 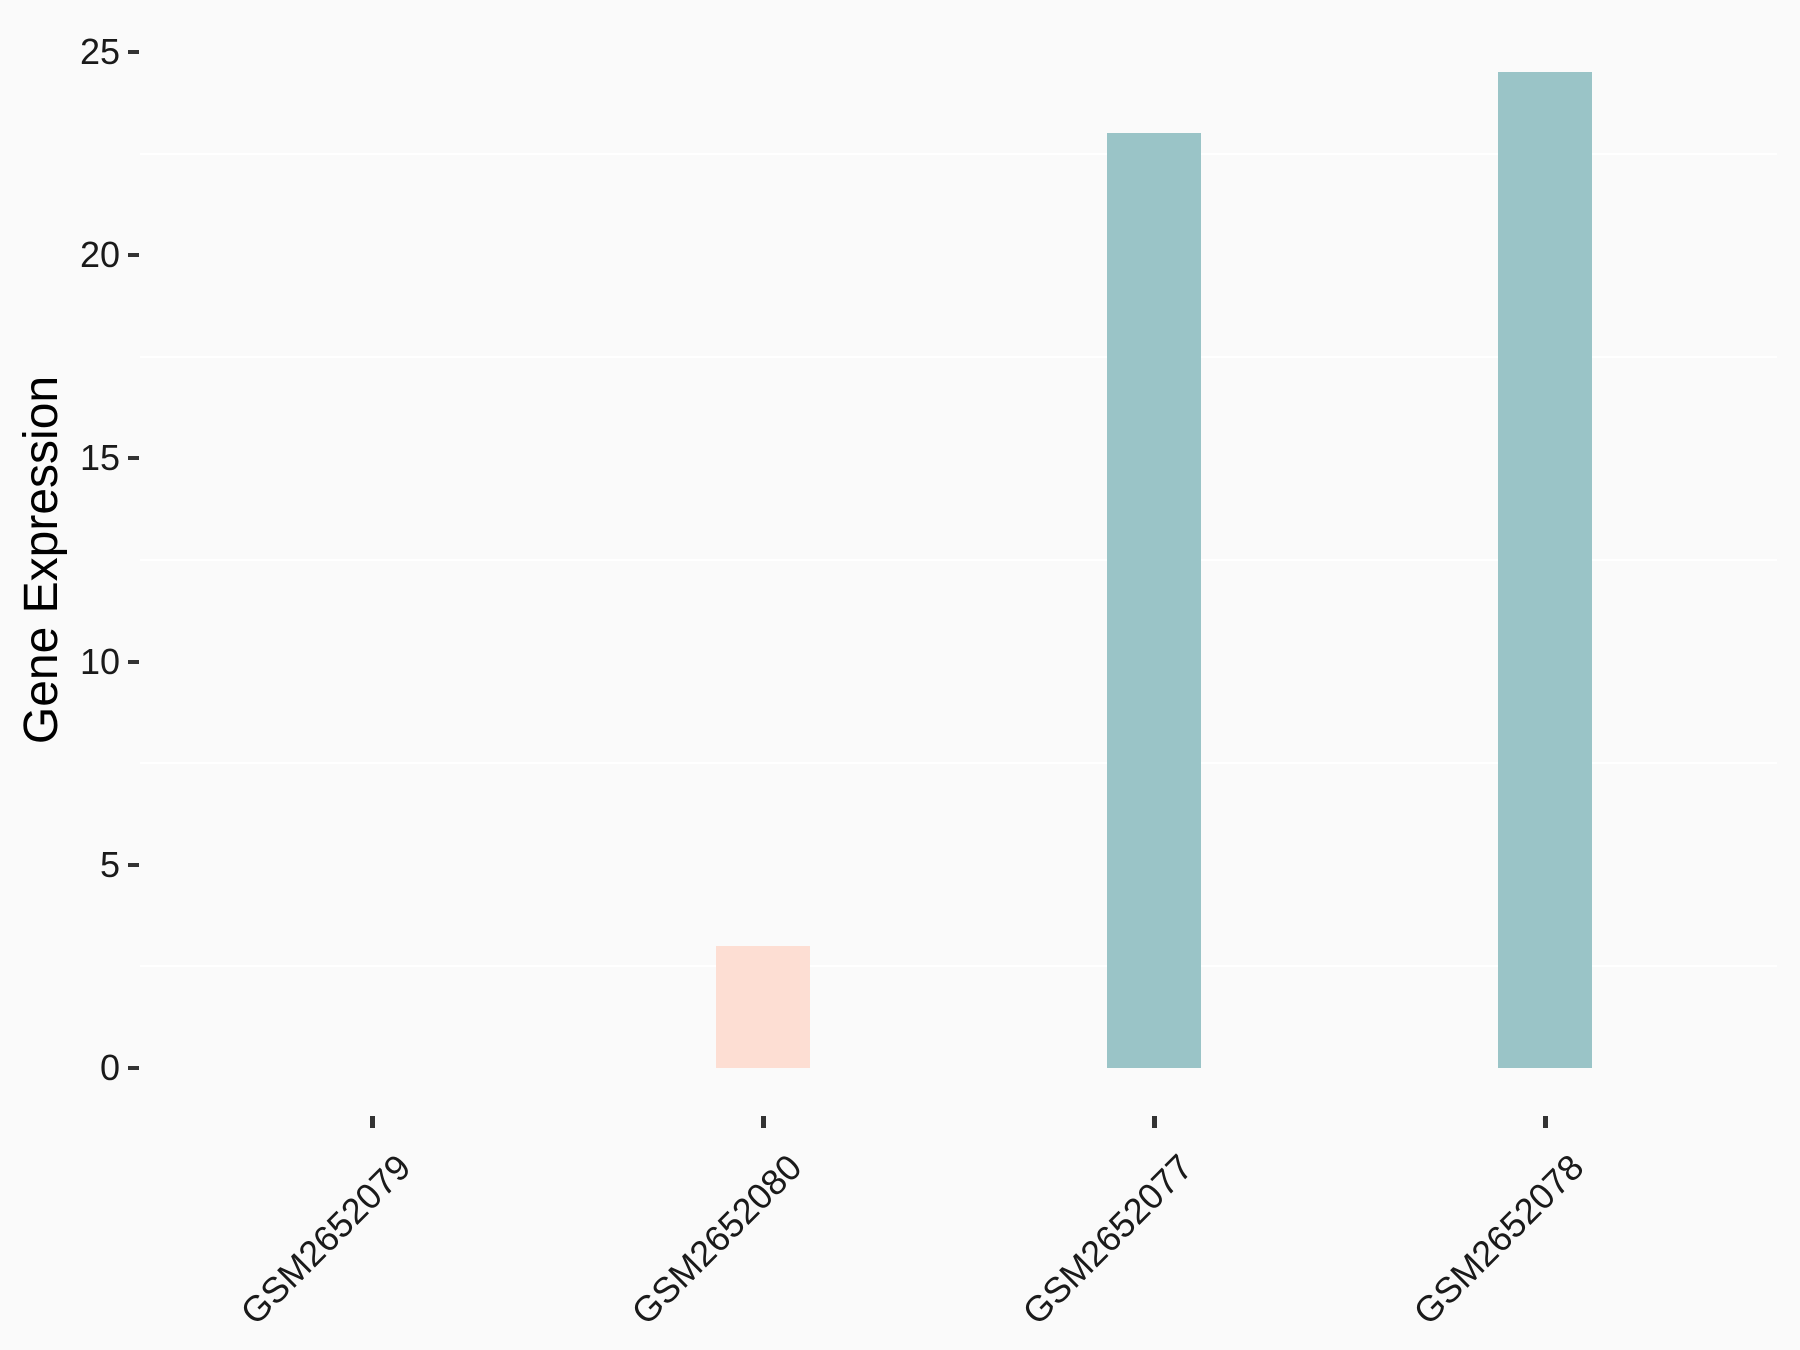 I want to click on x-tick-label-GSM2652080: GSM2652080, so click(x=716, y=1239).